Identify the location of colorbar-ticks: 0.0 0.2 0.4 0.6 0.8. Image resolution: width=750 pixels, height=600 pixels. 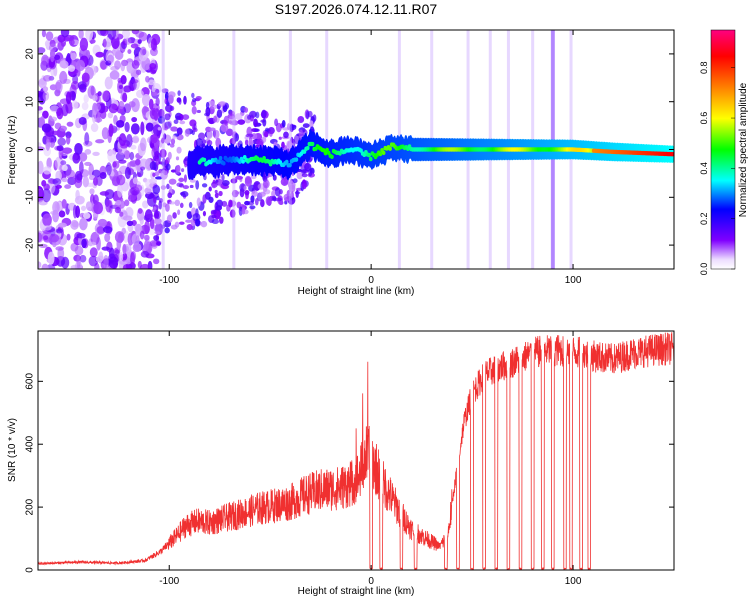
(717, 168).